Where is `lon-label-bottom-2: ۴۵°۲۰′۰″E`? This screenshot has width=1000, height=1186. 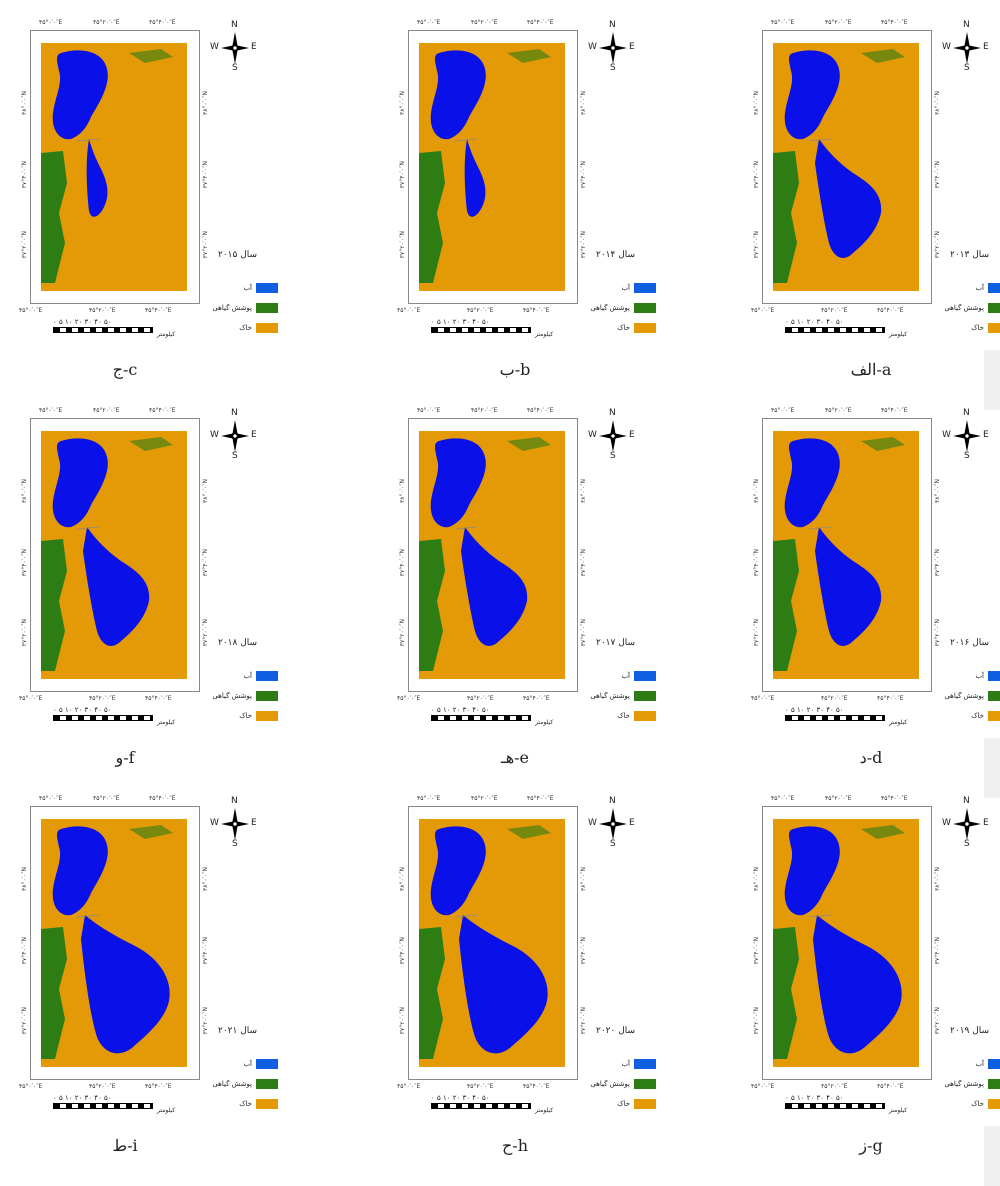 lon-label-bottom-2: ۴۵°۲۰′۰″E is located at coordinates (480, 310).